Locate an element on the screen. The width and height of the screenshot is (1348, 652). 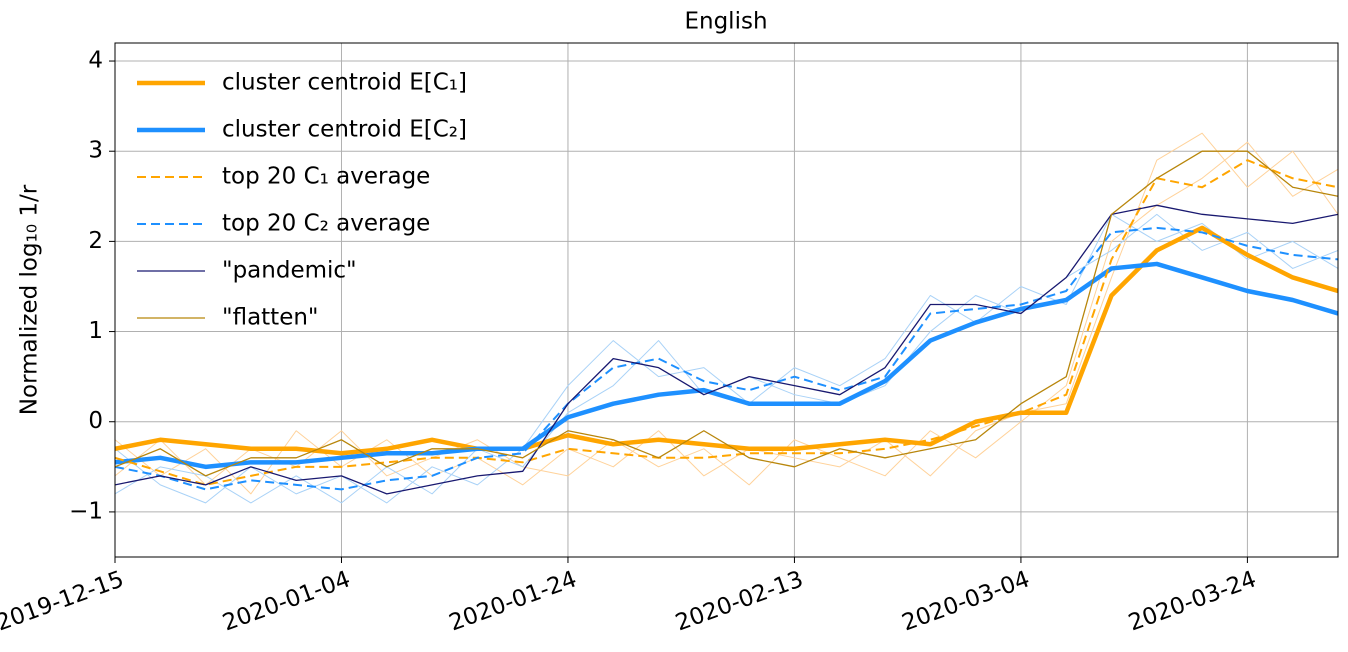
y-tick-label: 0 is located at coordinates (95, 421).